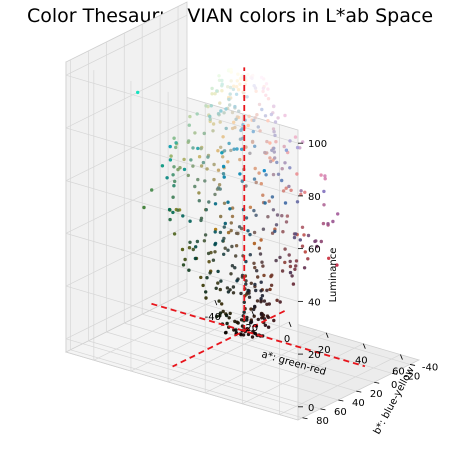 This screenshot has height=455, width=460. Describe the element at coordinates (154, 330) in the screenshot. I see `grid-line-x-floor` at that location.